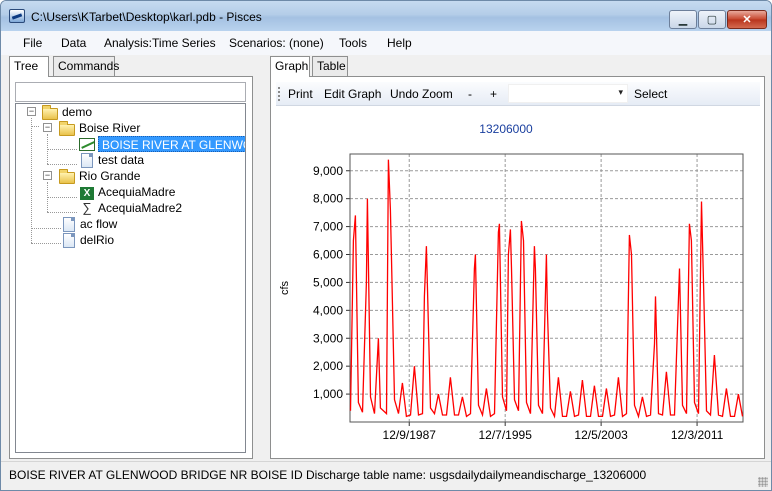 This screenshot has height=491, width=772. I want to click on maximize-button: ▢, so click(712, 19).